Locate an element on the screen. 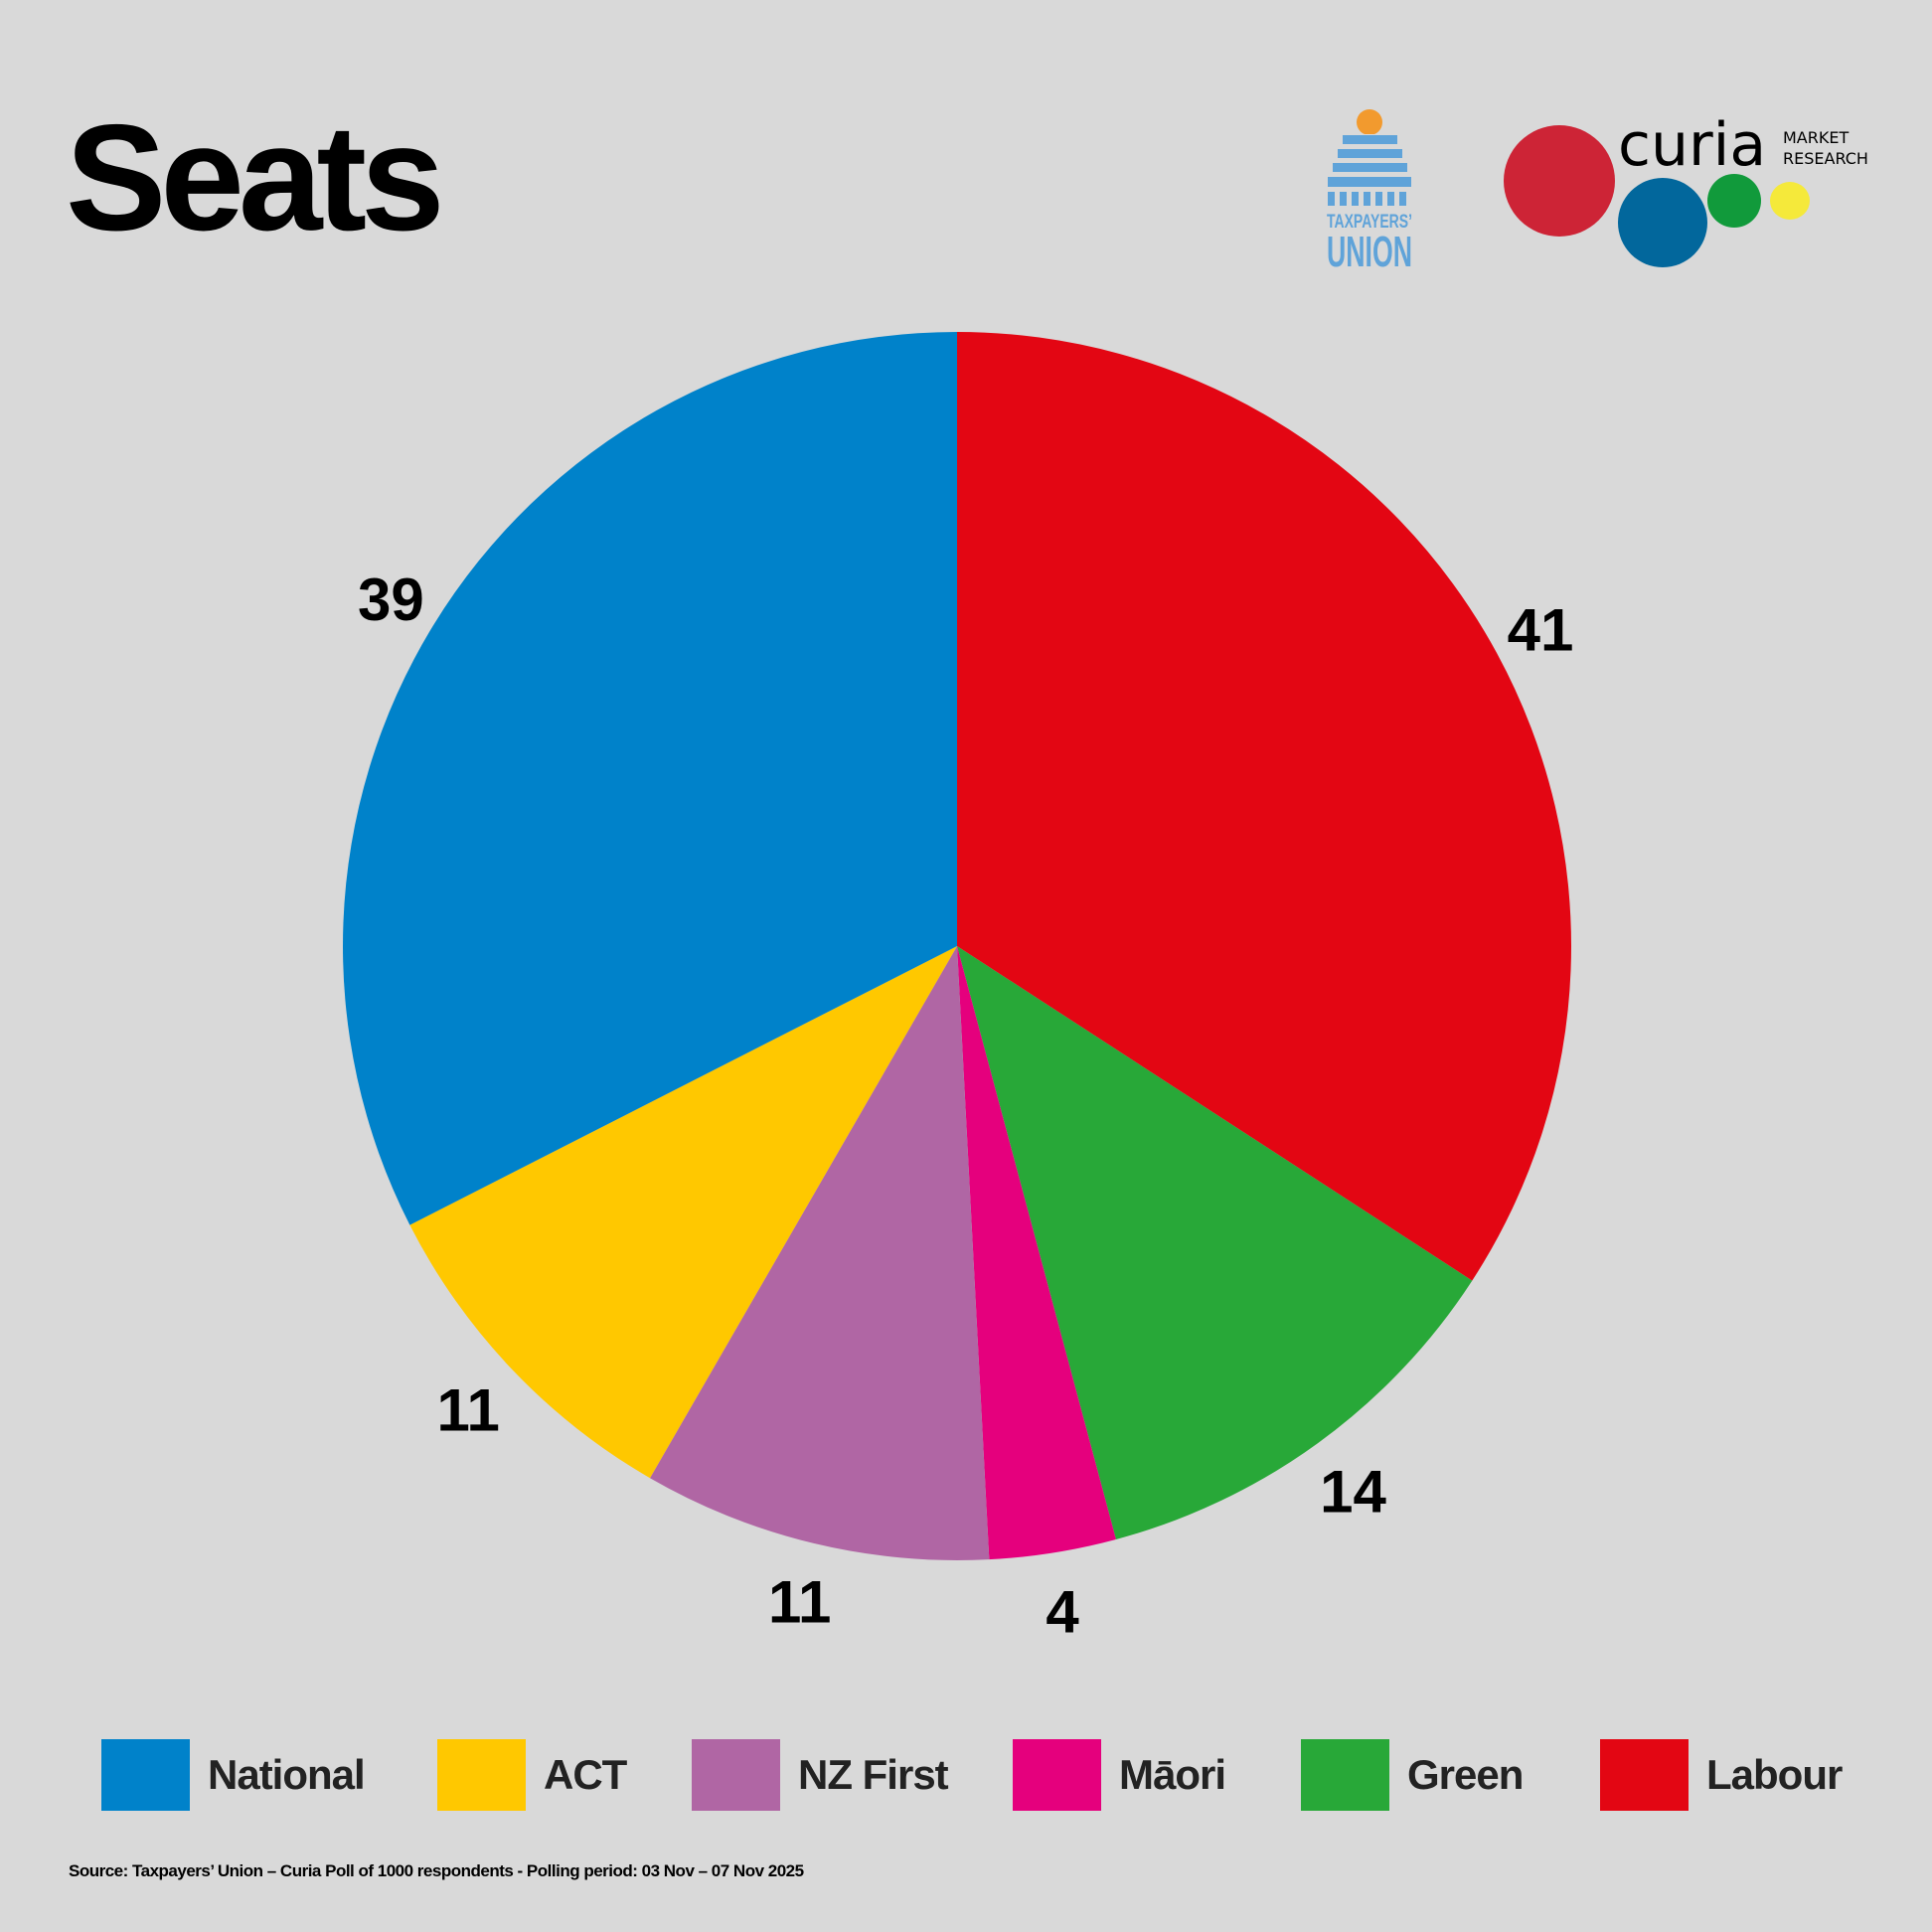  legend-label: Māori is located at coordinates (1172, 1774).